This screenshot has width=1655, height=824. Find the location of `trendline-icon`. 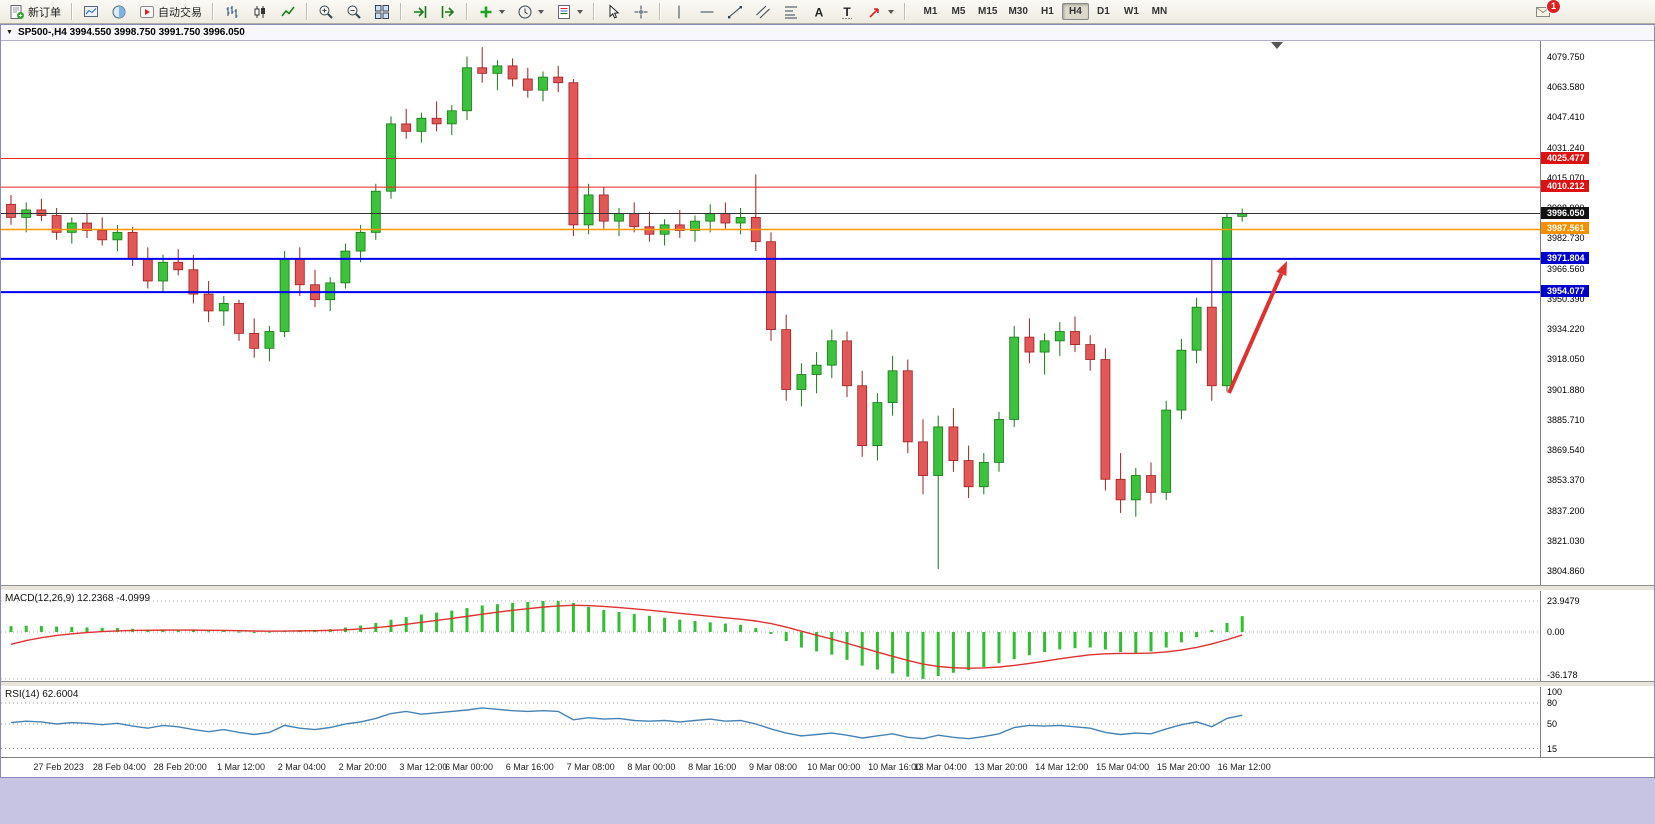

trendline-icon is located at coordinates (735, 12).